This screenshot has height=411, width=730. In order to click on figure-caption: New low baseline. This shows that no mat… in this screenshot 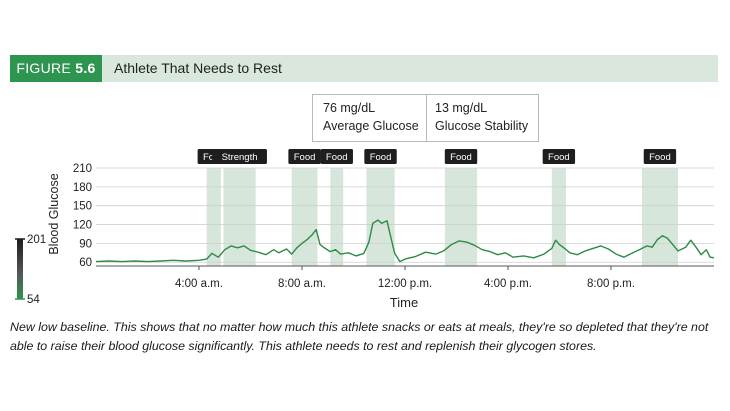, I will do `click(359, 336)`.